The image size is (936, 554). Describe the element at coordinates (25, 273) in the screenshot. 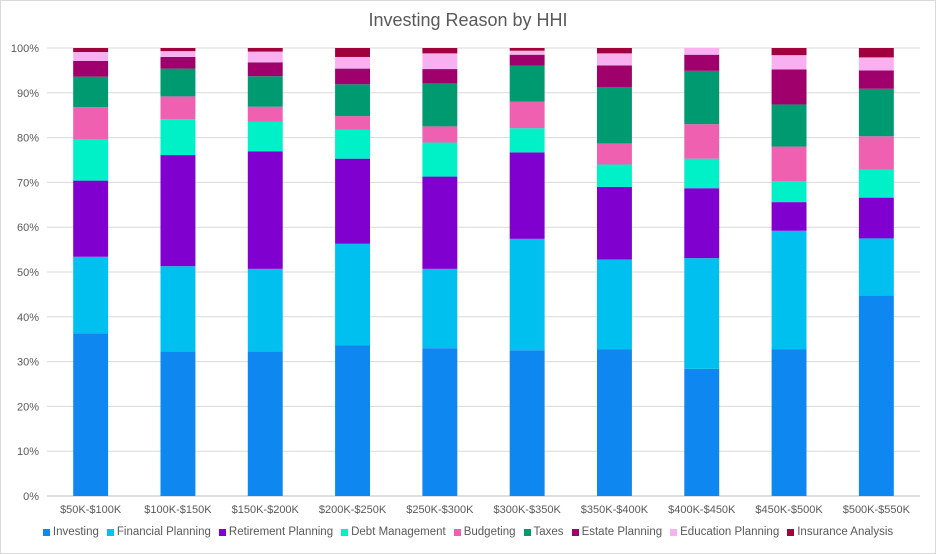

I see `y-axis: 0% 10% 20% 30% 40% 50% 60% 70% 80% 90% 100%` at that location.